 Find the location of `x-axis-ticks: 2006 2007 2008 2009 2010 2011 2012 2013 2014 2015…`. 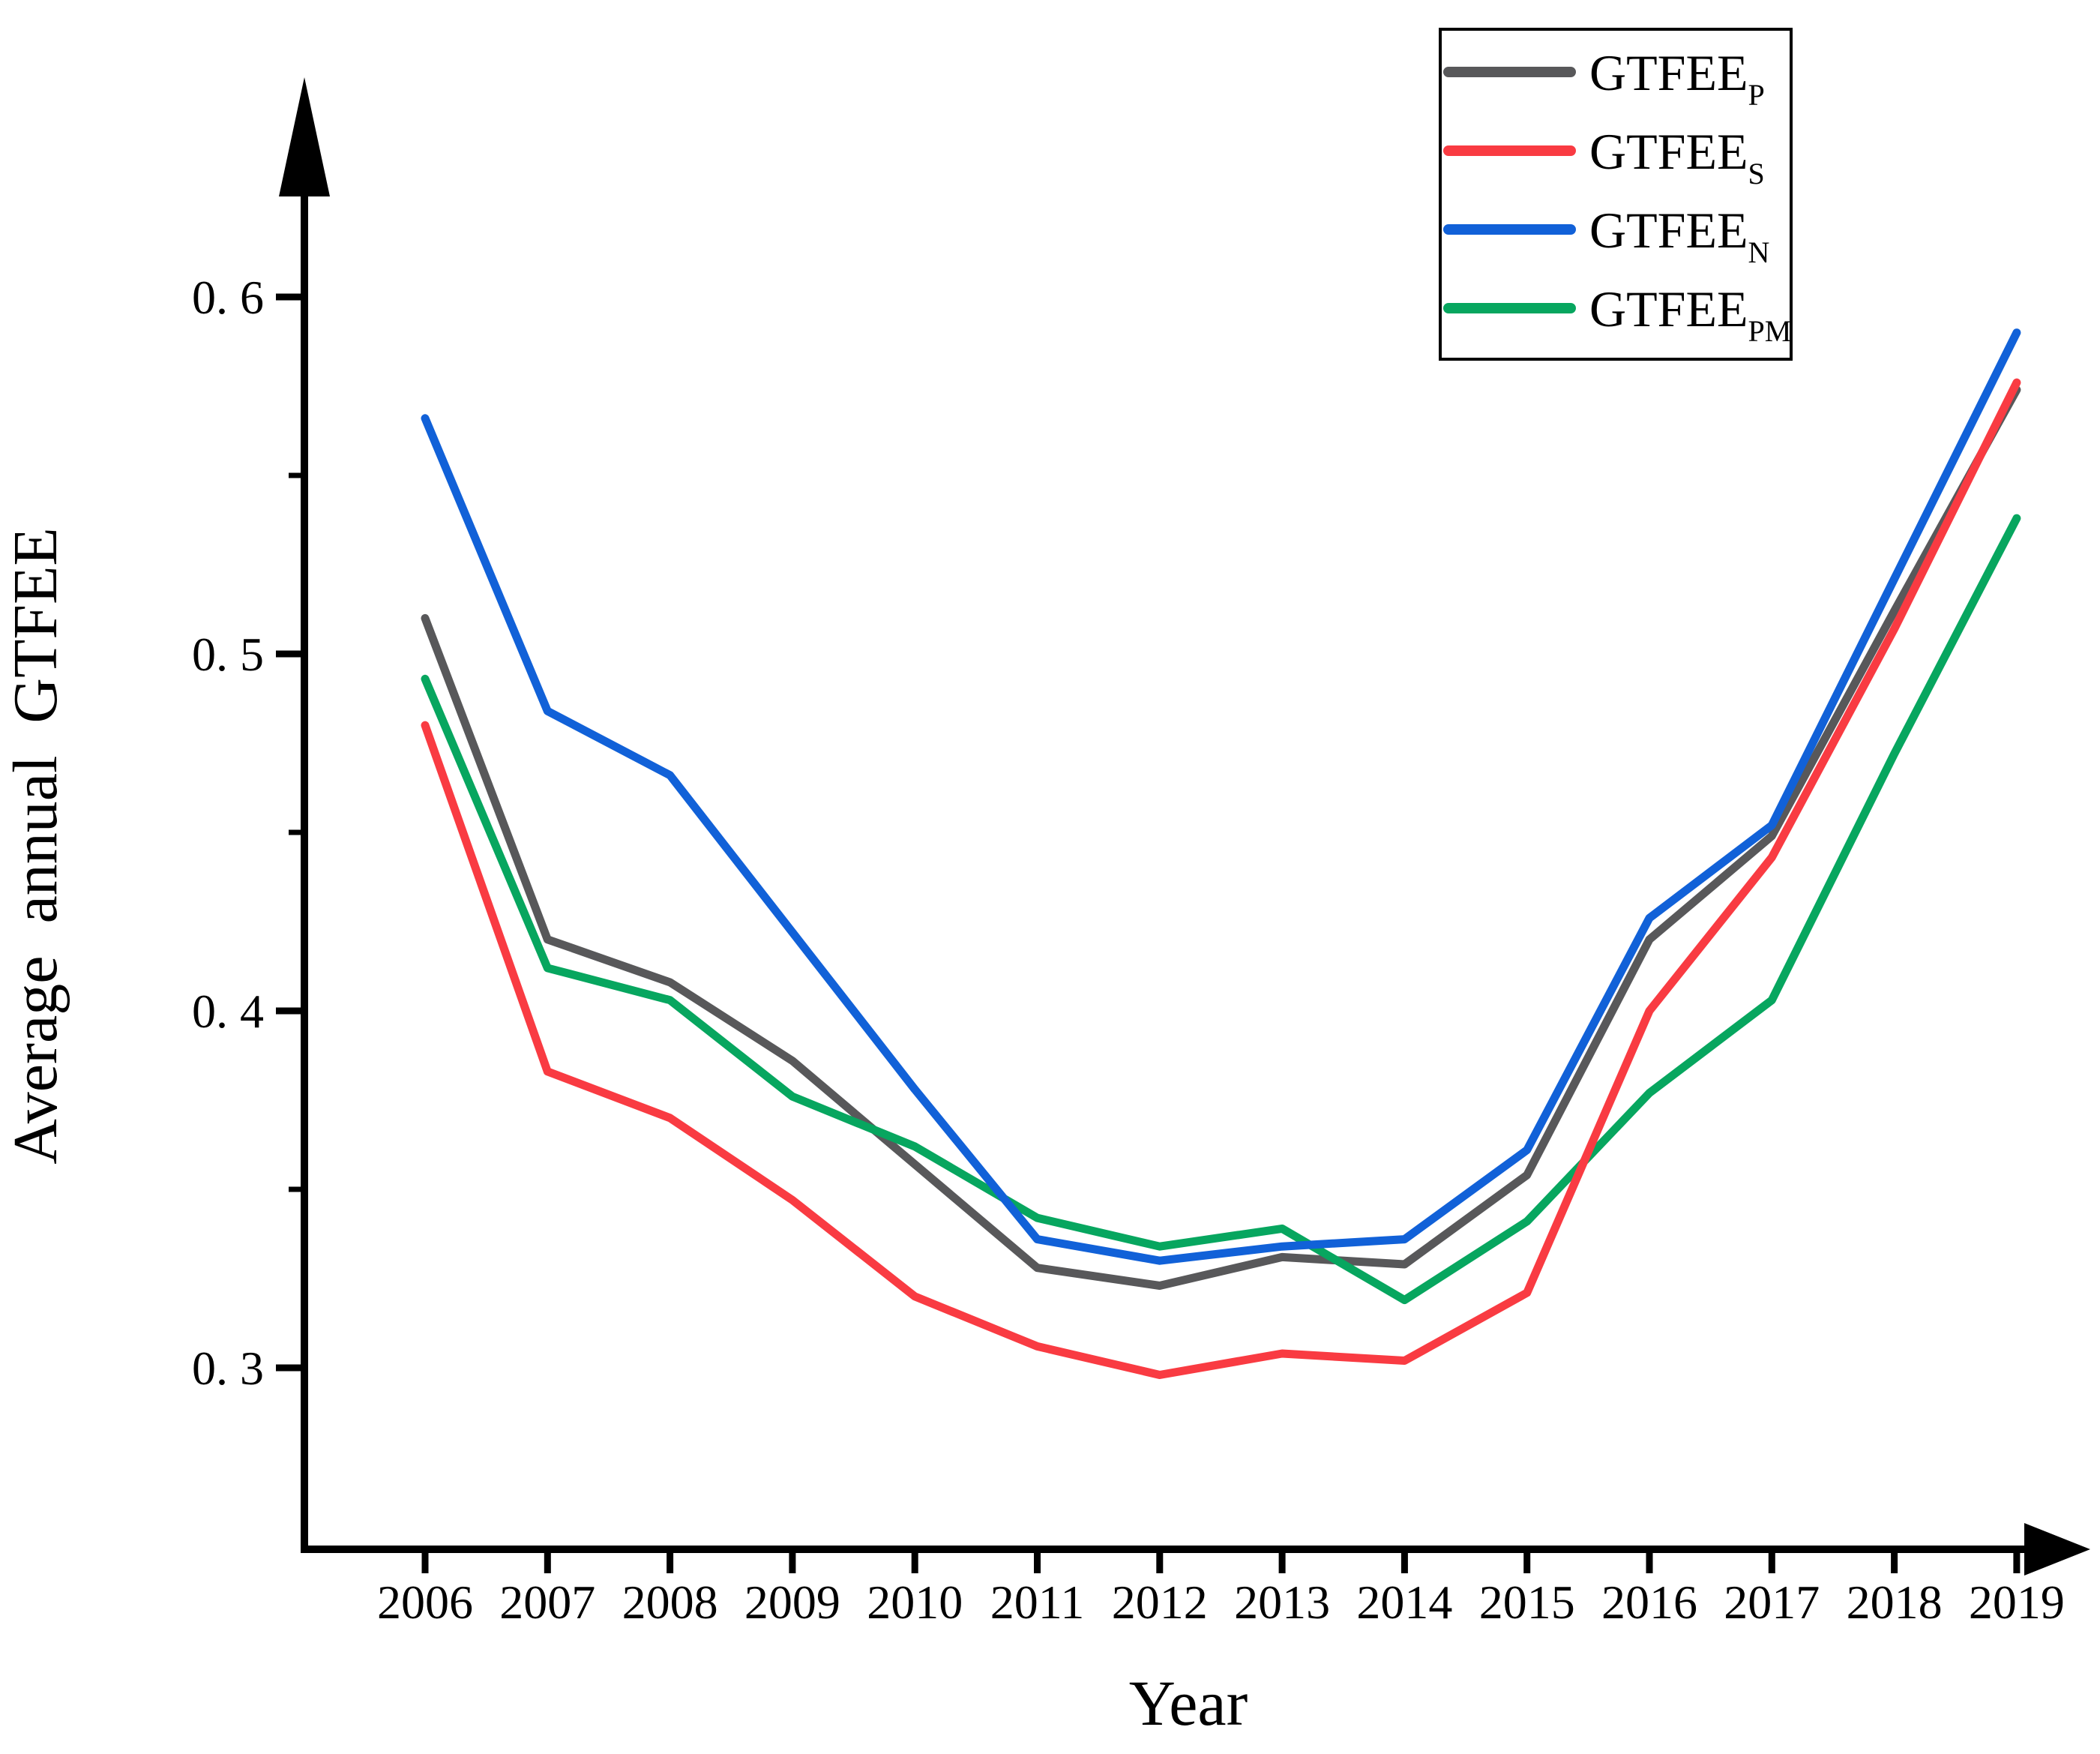

x-axis-ticks: 2006 2007 2008 2009 2010 2011 2012 2013 2014 2015… is located at coordinates (1221, 1589).